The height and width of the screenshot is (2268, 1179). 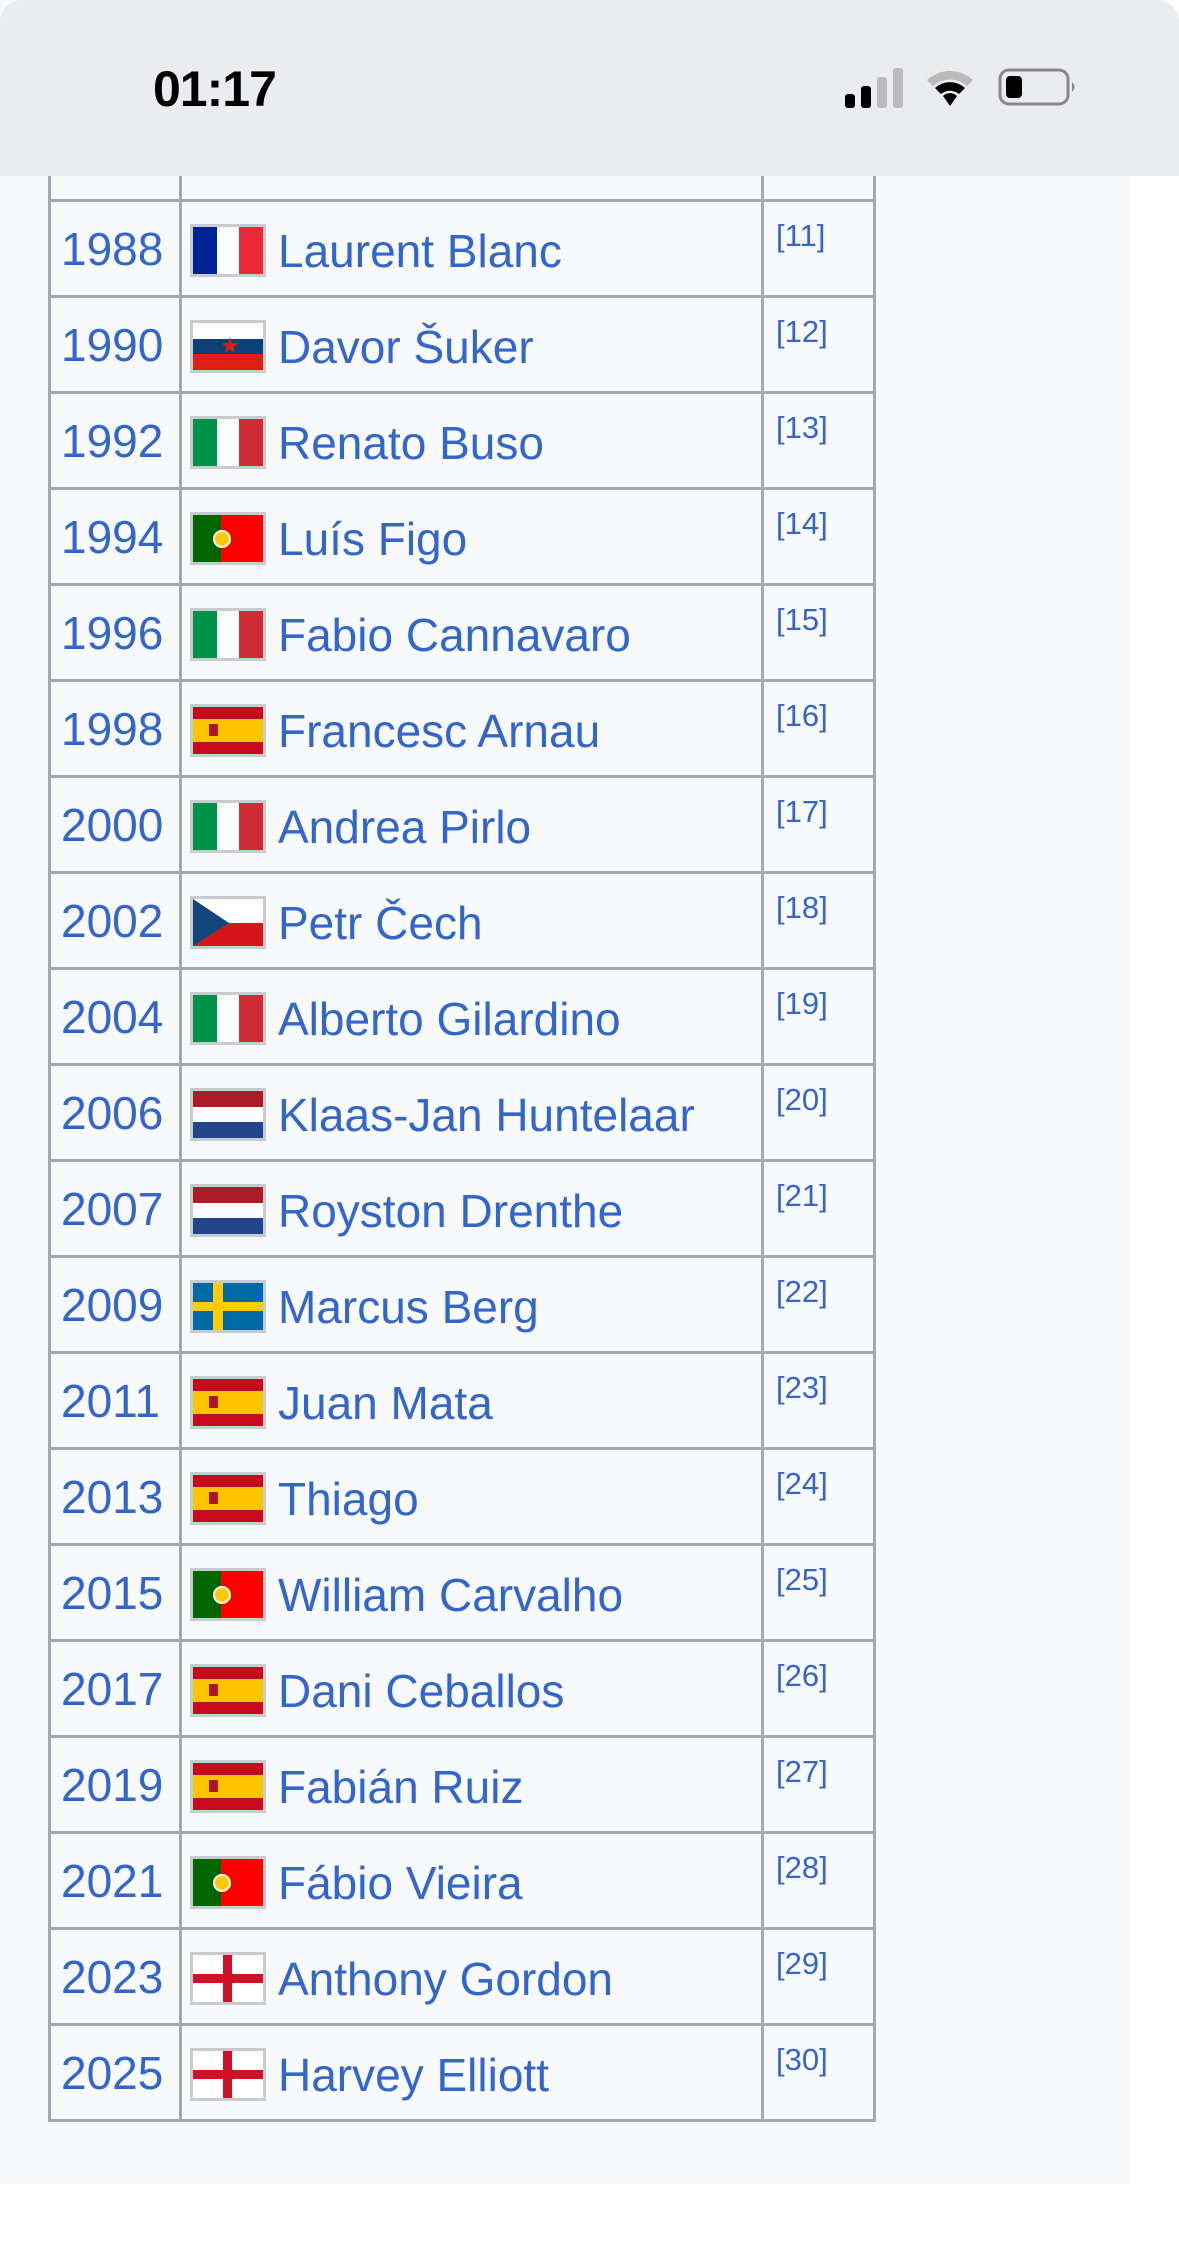 What do you see at coordinates (112, 248) in the screenshot?
I see `year-link: 1988` at bounding box center [112, 248].